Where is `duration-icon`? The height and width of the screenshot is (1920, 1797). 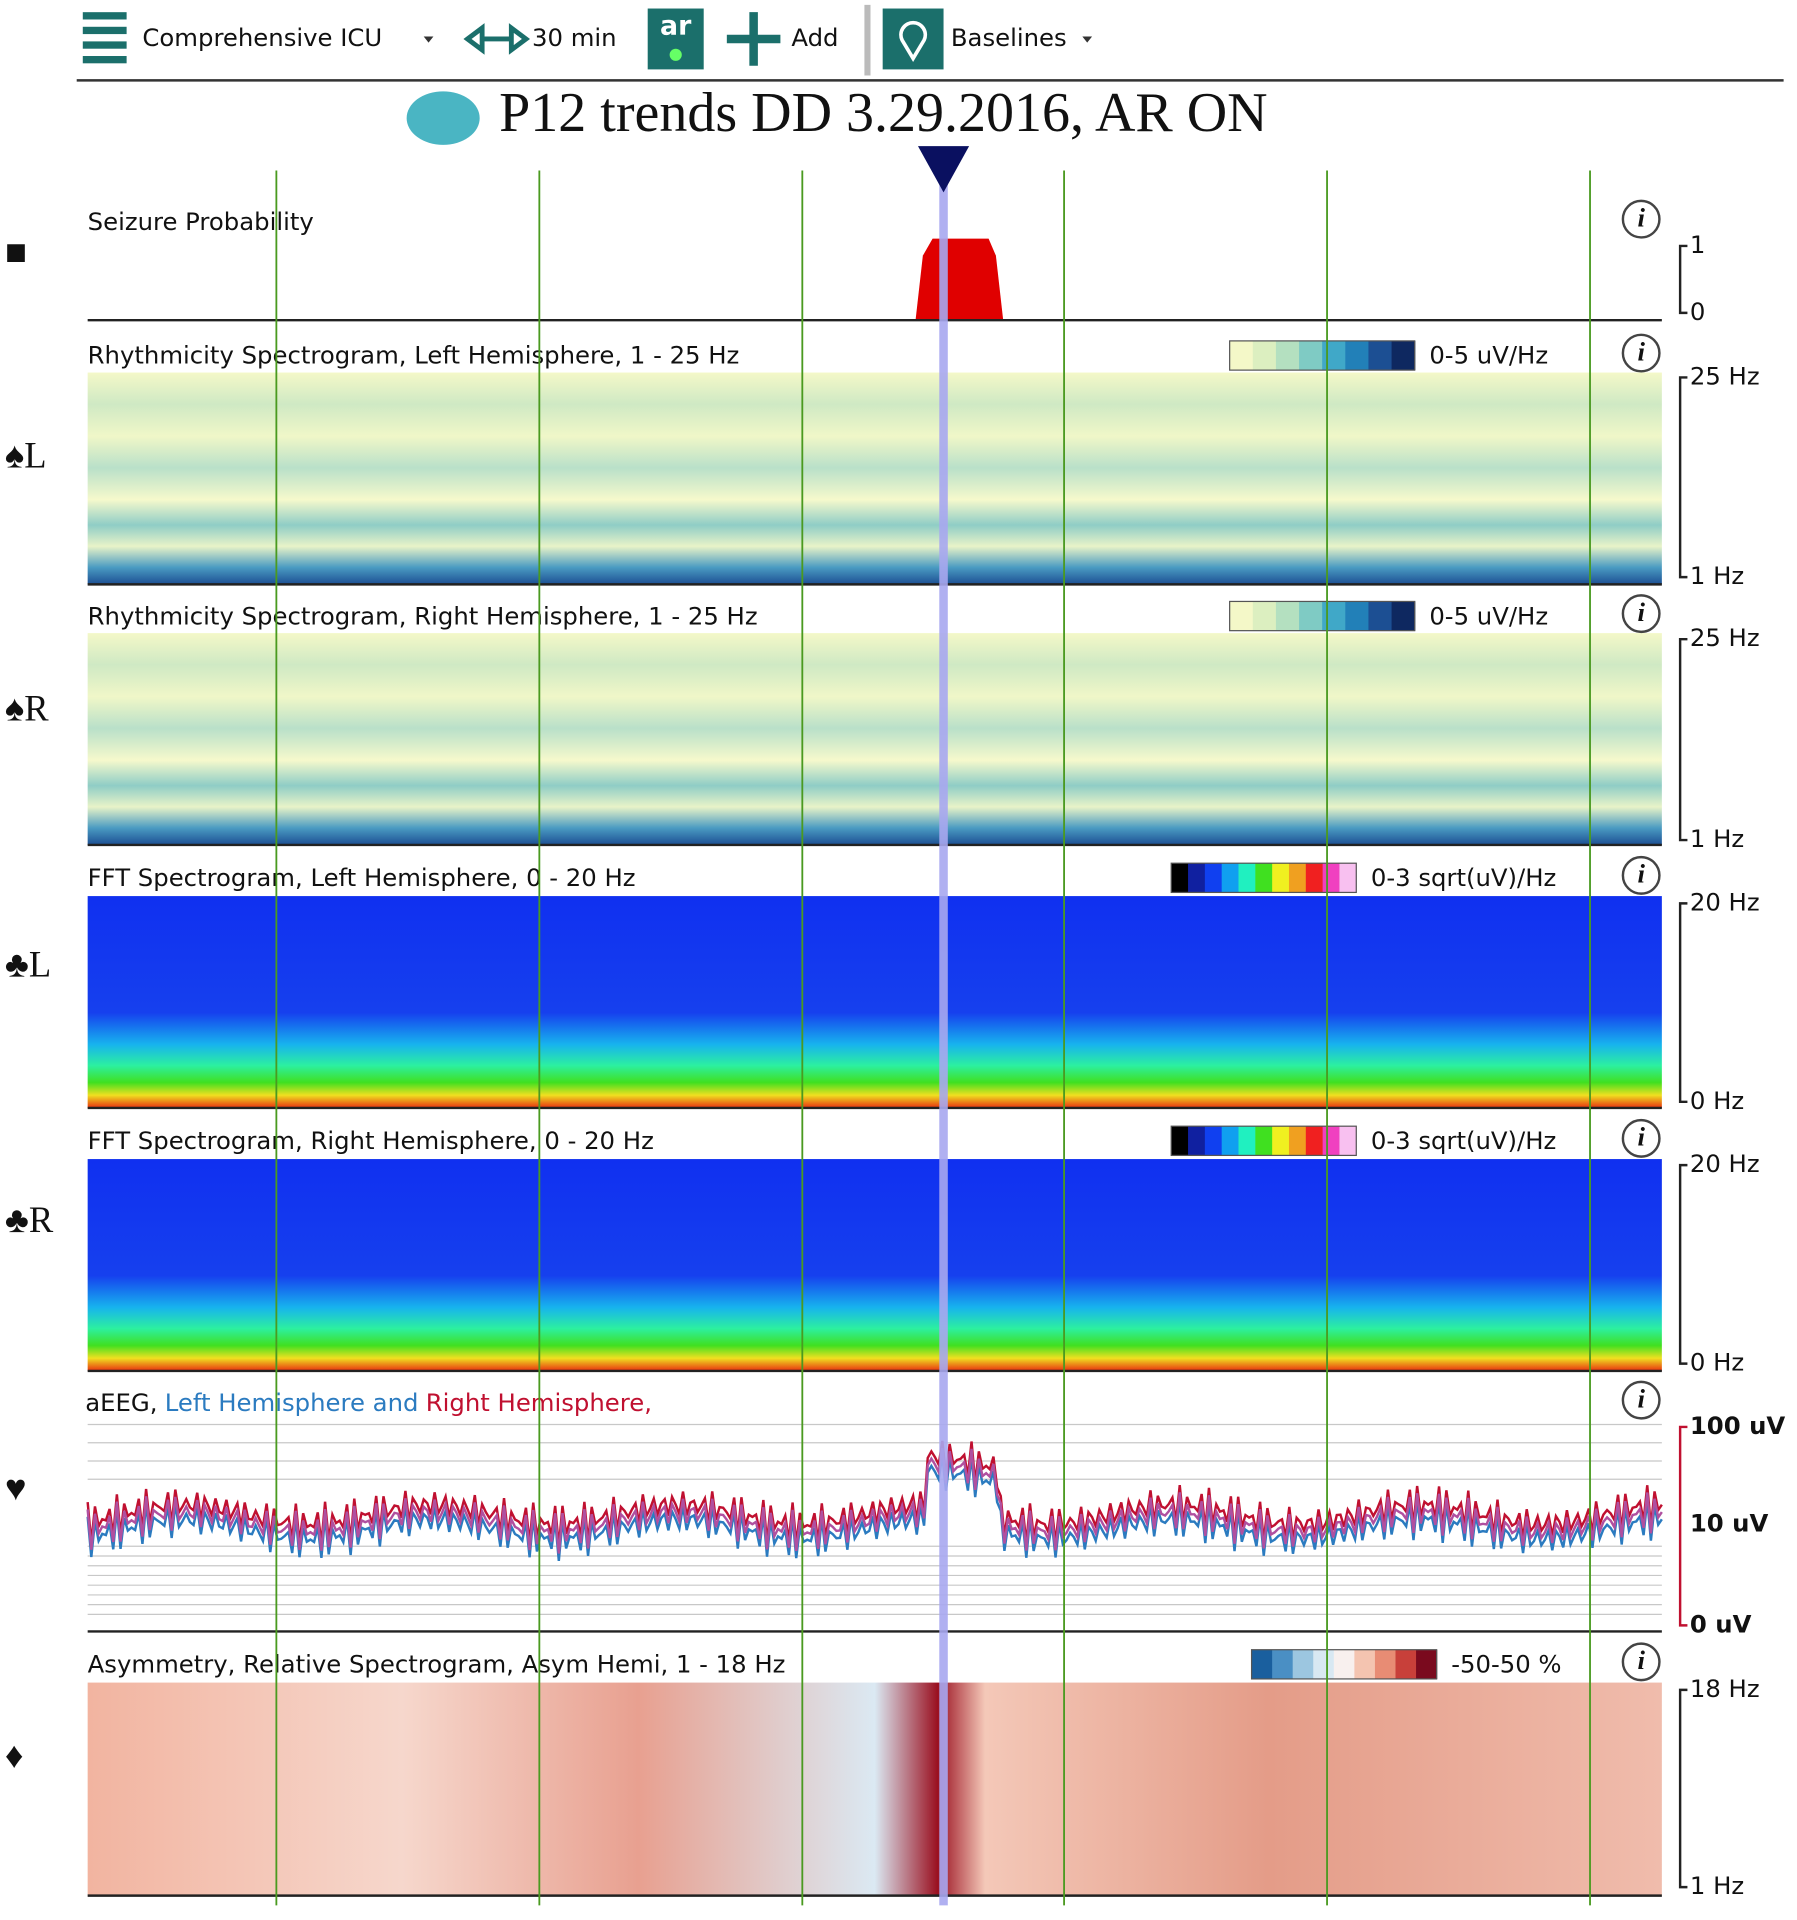
duration-icon is located at coordinates (497, 39).